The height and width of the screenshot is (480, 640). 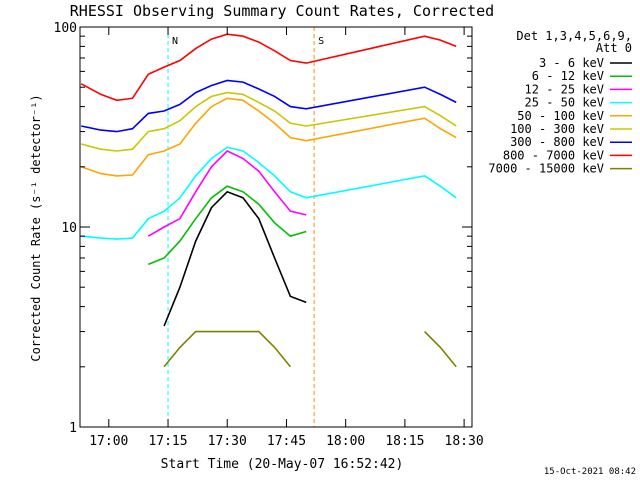 I want to click on x-tick-label-7: 18:30, so click(x=464, y=441).